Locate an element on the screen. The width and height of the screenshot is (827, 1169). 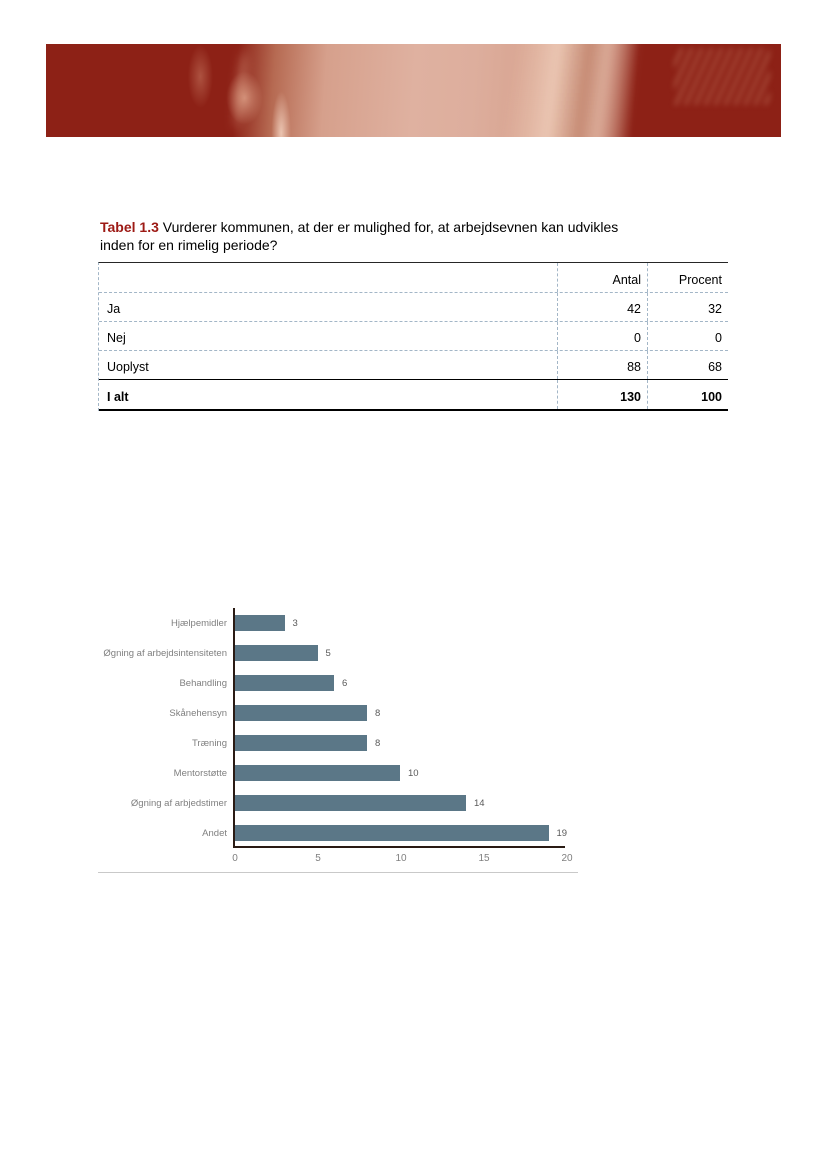
procent-value: 0 is located at coordinates (718, 338).